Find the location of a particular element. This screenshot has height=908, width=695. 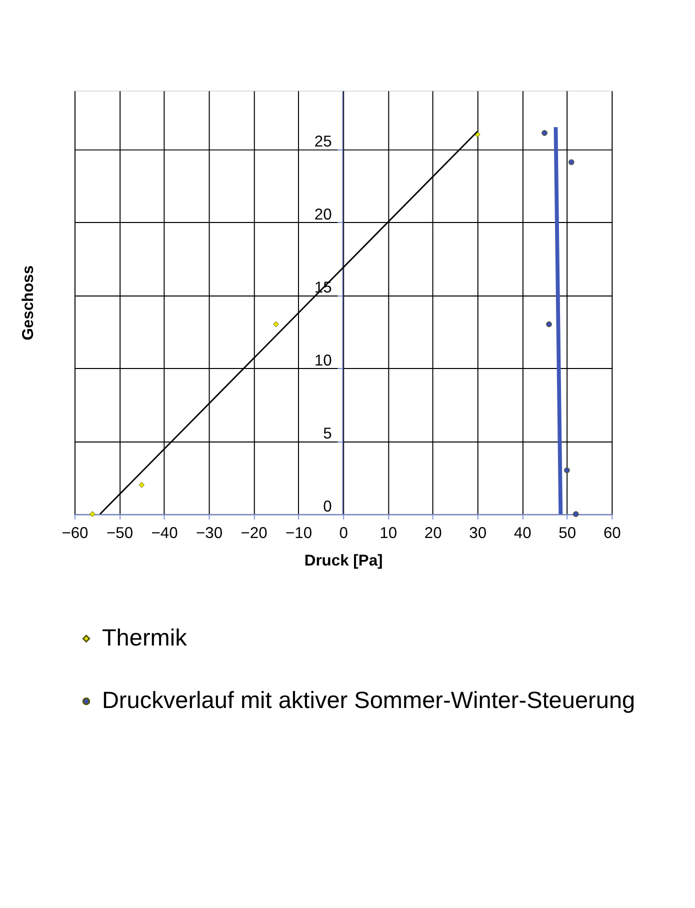

x-tick-label: 0 is located at coordinates (343, 533).